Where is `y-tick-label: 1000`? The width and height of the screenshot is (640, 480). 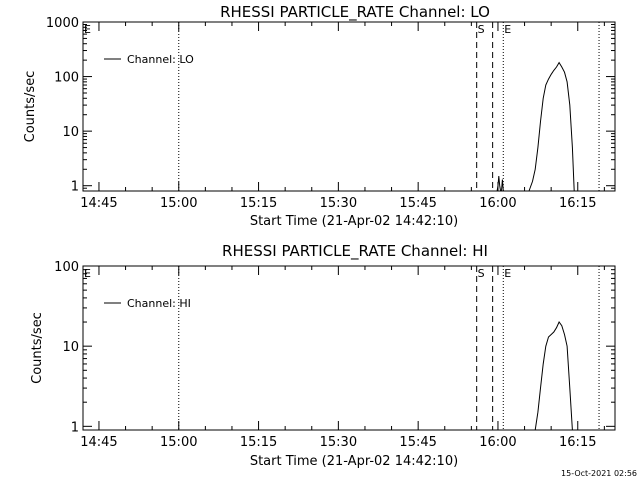 y-tick-label: 1000 is located at coordinates (62, 23).